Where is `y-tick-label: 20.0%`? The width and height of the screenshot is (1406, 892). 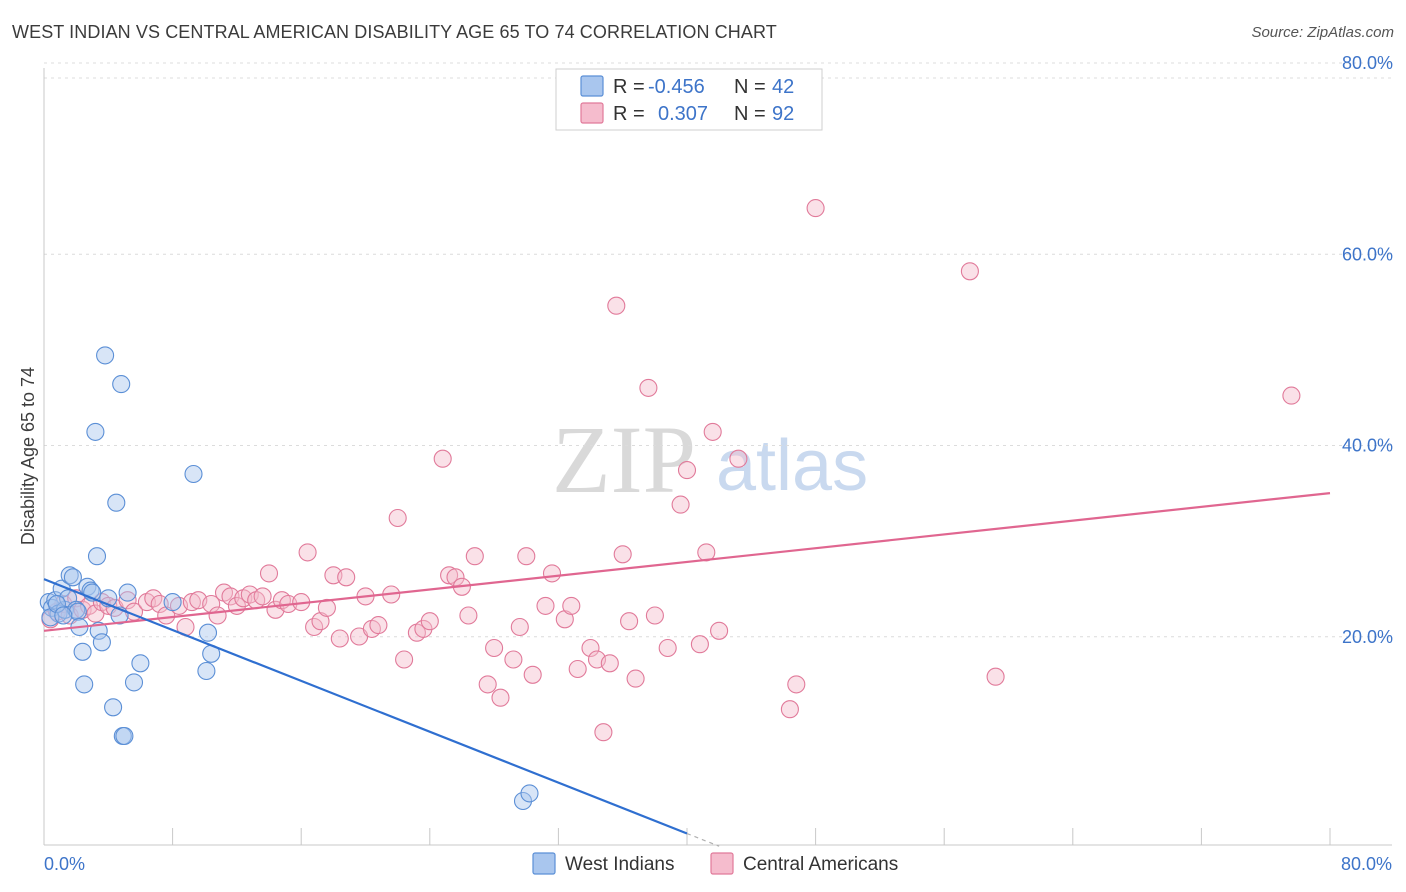
y-tick-label: 20.0% is located at coordinates (1367, 637).